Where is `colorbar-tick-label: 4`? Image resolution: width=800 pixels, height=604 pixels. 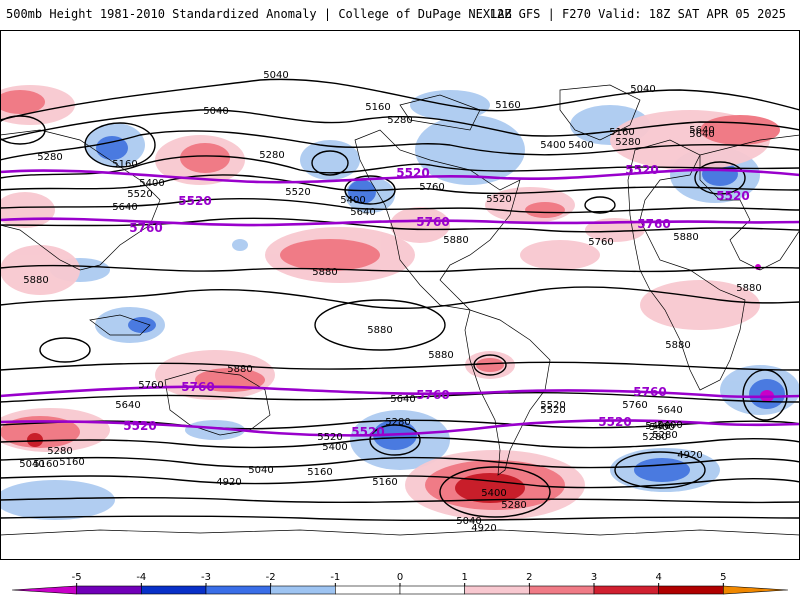
colorbar-tick-label: 4 is located at coordinates (658, 577).